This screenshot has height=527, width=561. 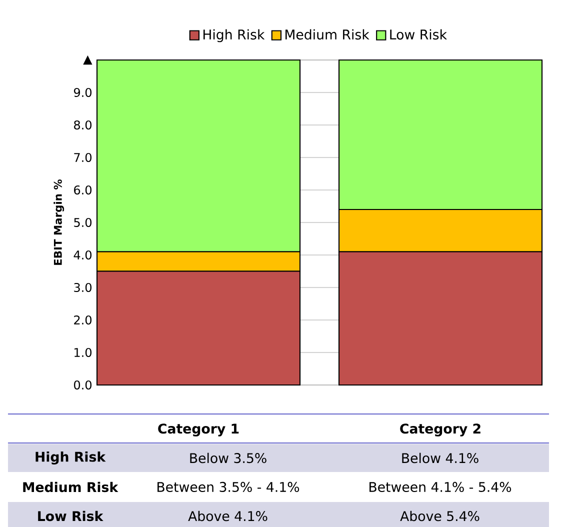 I want to click on text: Above 4.1%, so click(x=228, y=516).